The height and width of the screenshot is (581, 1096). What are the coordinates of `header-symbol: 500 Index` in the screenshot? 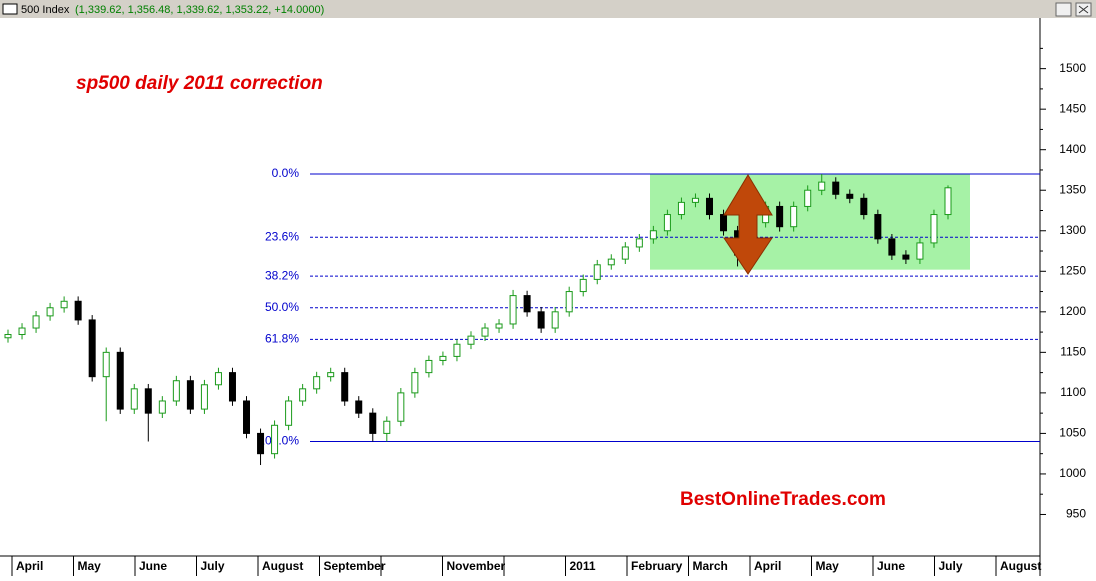 It's located at (45, 10).